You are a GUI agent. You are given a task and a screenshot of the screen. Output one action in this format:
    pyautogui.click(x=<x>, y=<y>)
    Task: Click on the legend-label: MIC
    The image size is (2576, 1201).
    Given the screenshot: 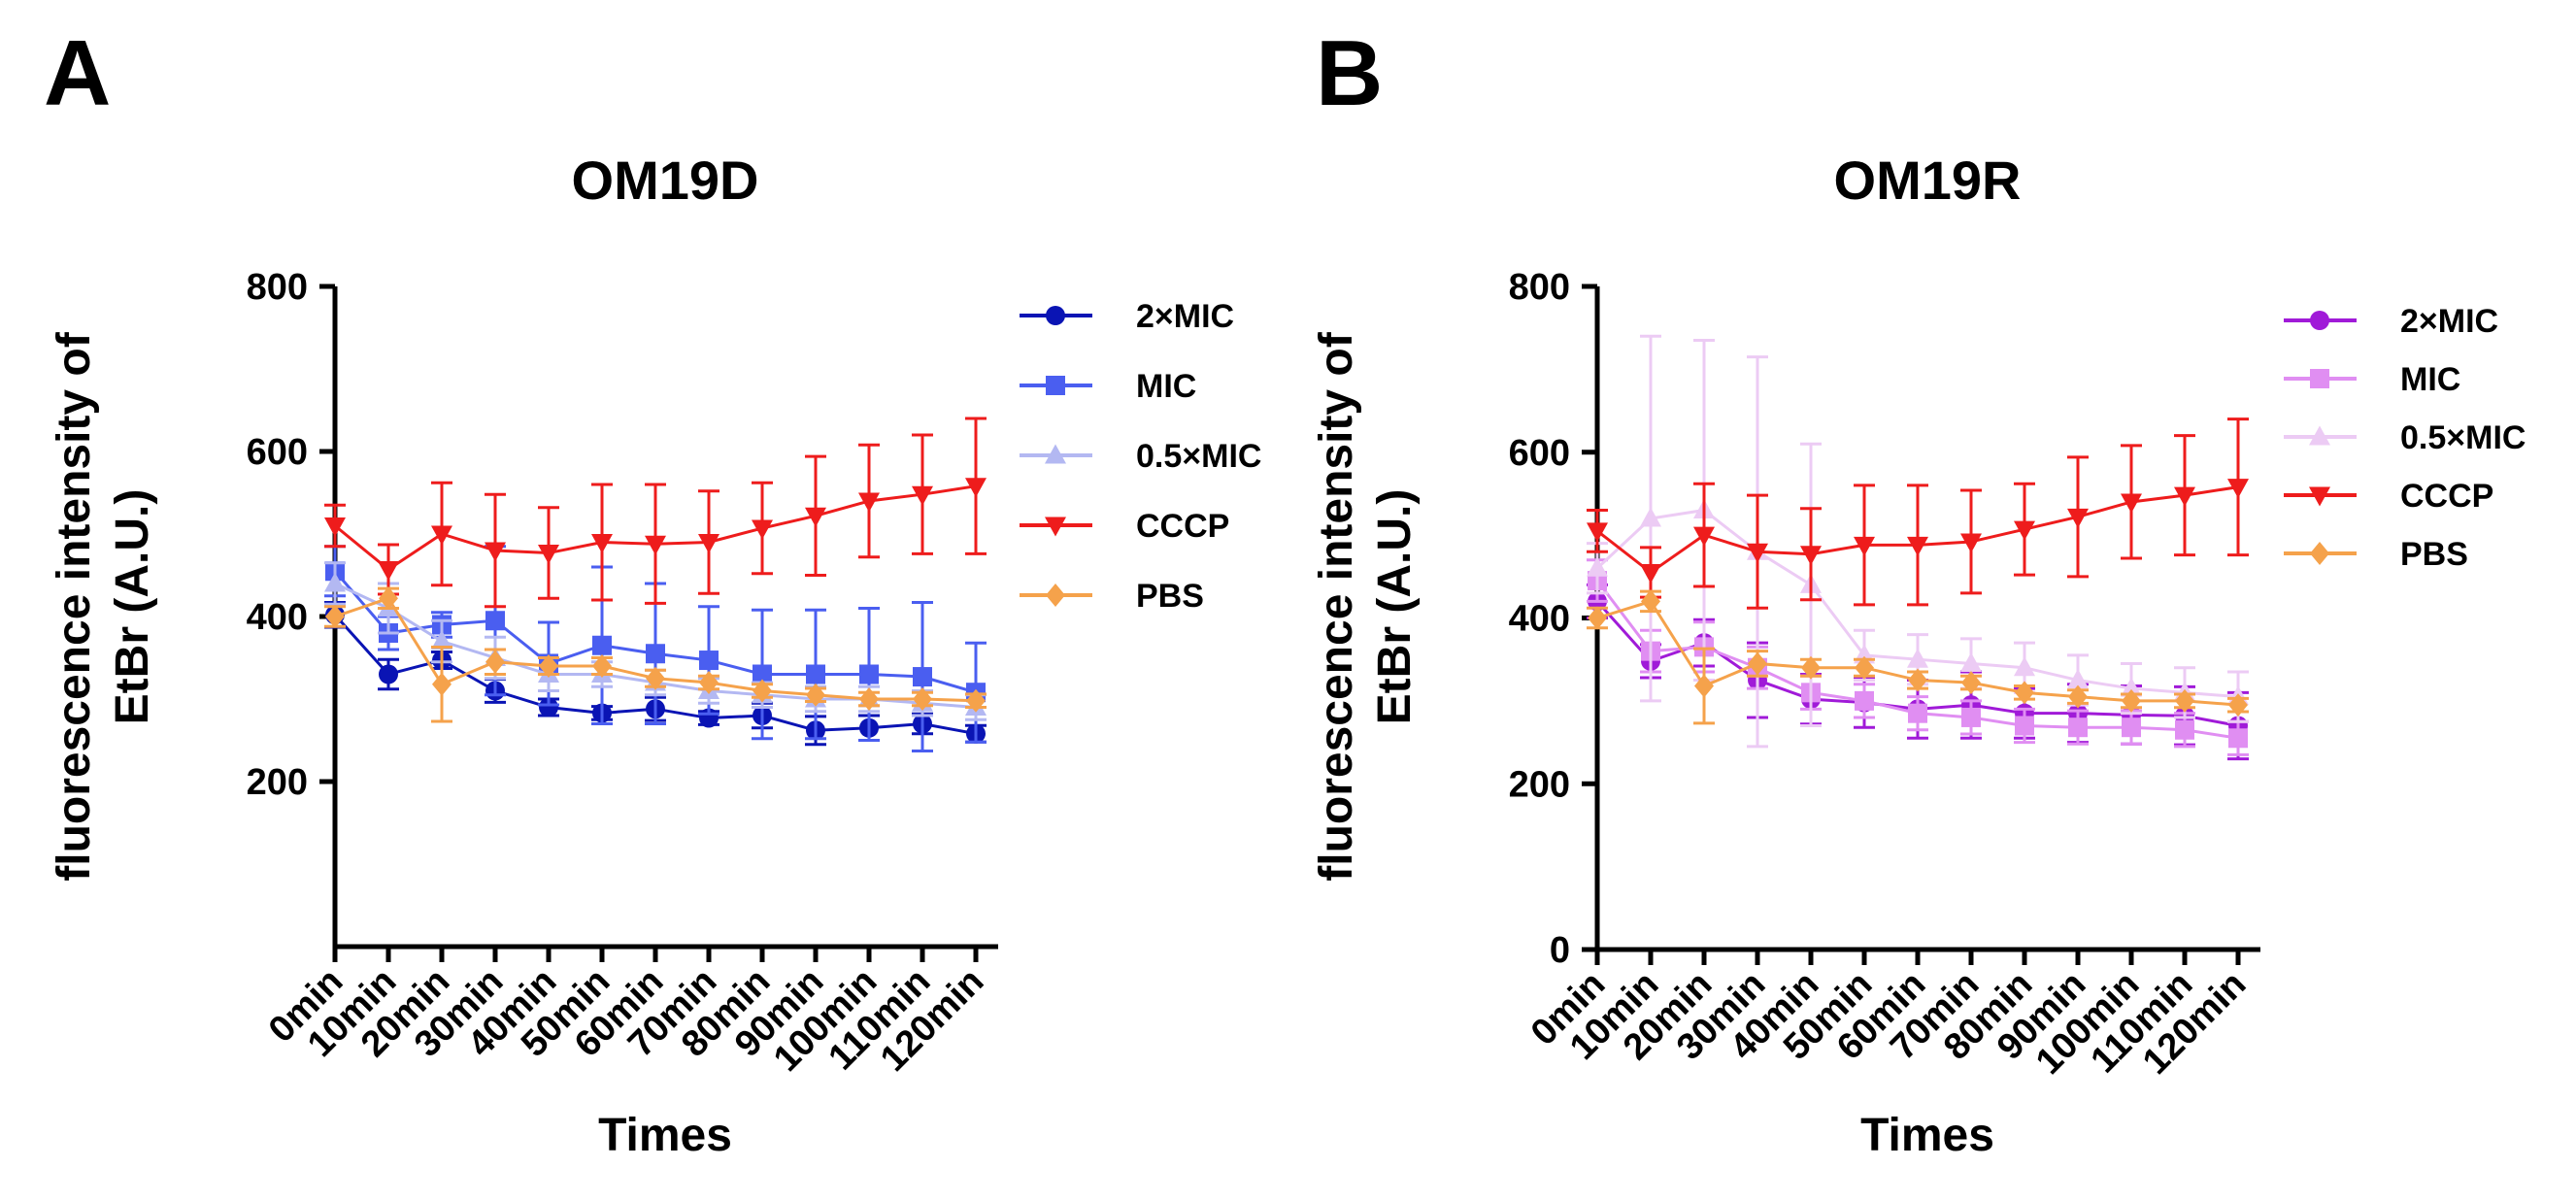 What is the action you would take?
    pyautogui.click(x=1166, y=386)
    